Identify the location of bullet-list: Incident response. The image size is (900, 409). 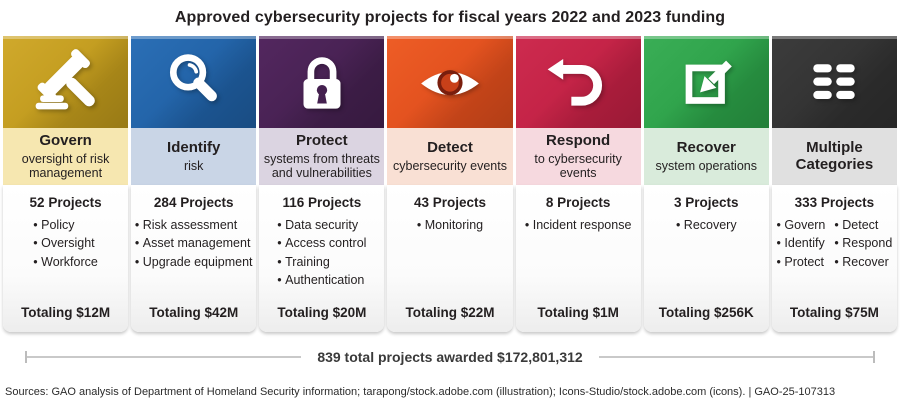
(578, 225).